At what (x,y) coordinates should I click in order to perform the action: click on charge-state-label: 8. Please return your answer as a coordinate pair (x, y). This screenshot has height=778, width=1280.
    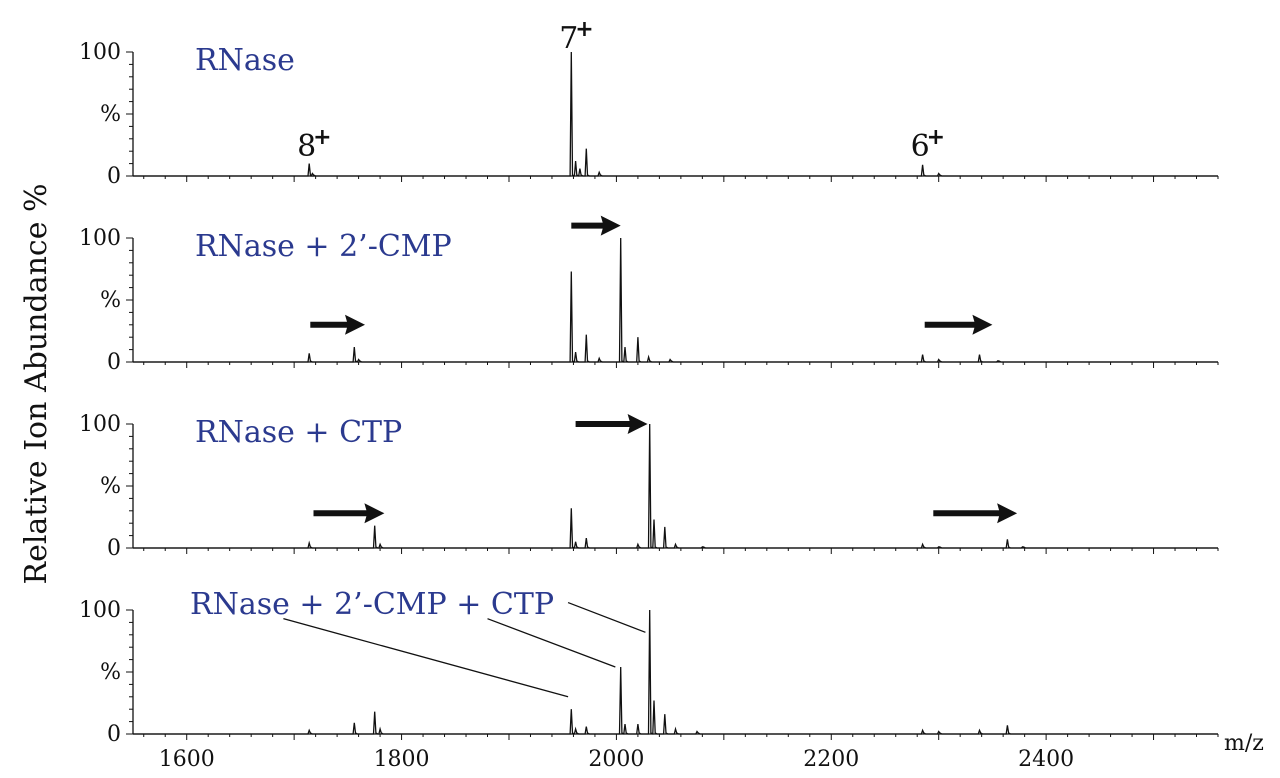
    Looking at the image, I should click on (306, 146).